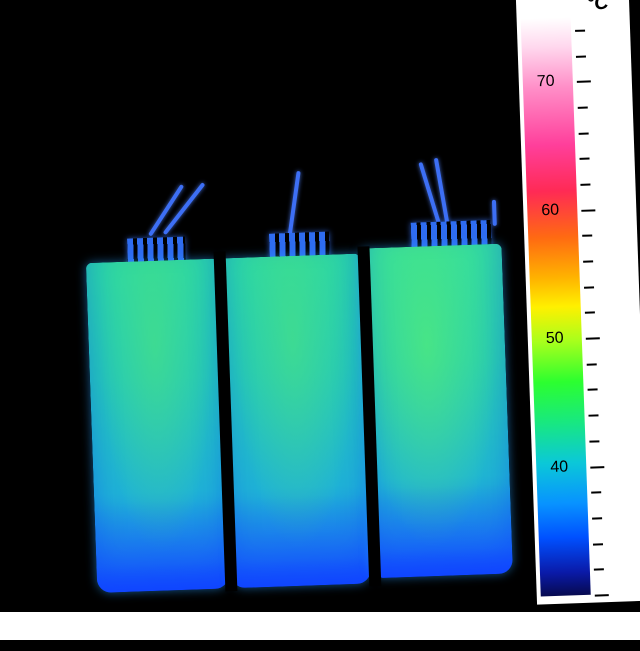  I want to click on scale-unit: °C, so click(597, 7).